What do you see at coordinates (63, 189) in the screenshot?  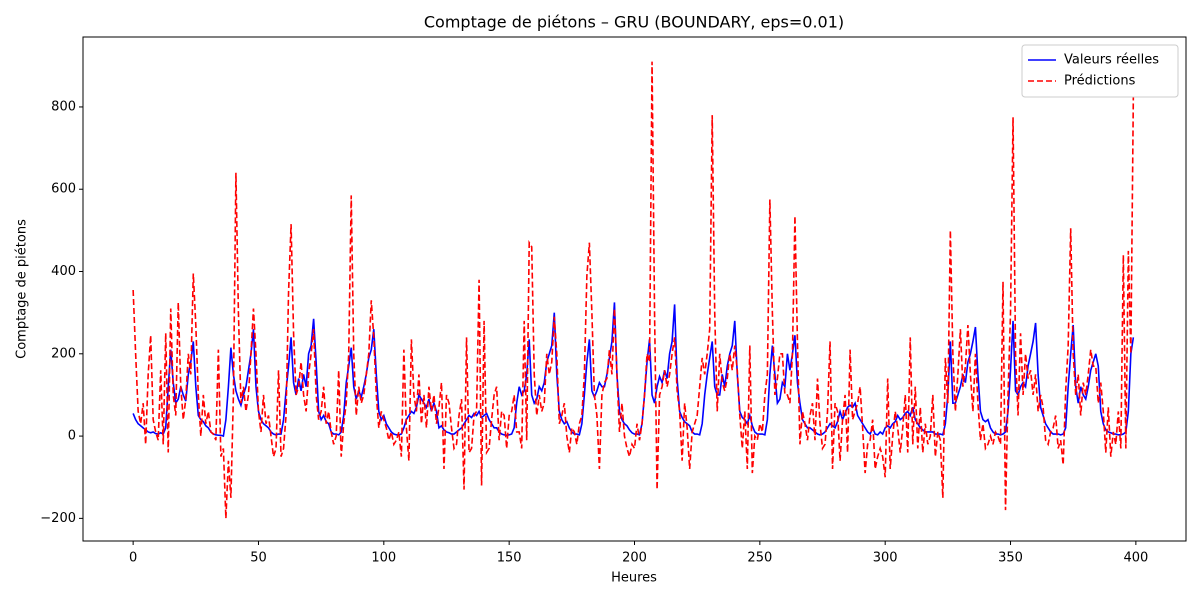 I see `y-tick-label: 600` at bounding box center [63, 189].